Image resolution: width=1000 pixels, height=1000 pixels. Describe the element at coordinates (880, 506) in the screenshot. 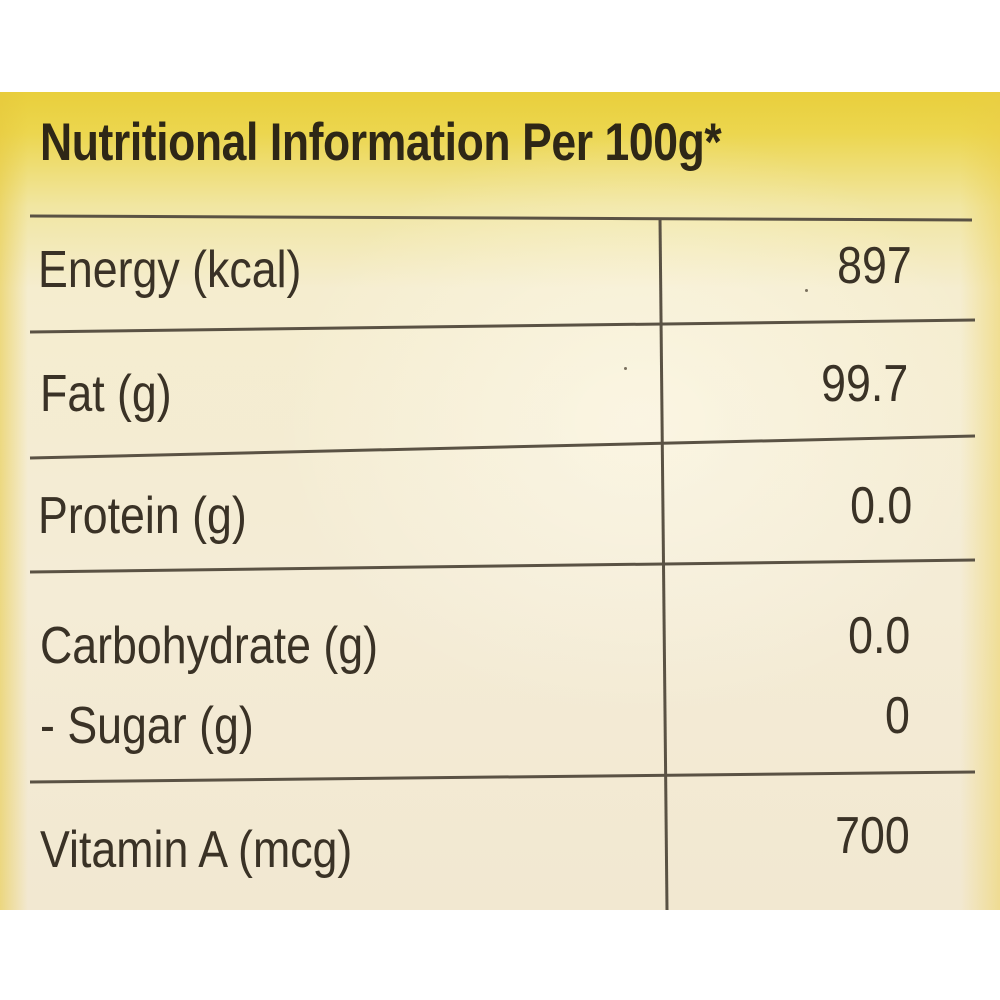

I see `row-value-protein: 0.0` at that location.